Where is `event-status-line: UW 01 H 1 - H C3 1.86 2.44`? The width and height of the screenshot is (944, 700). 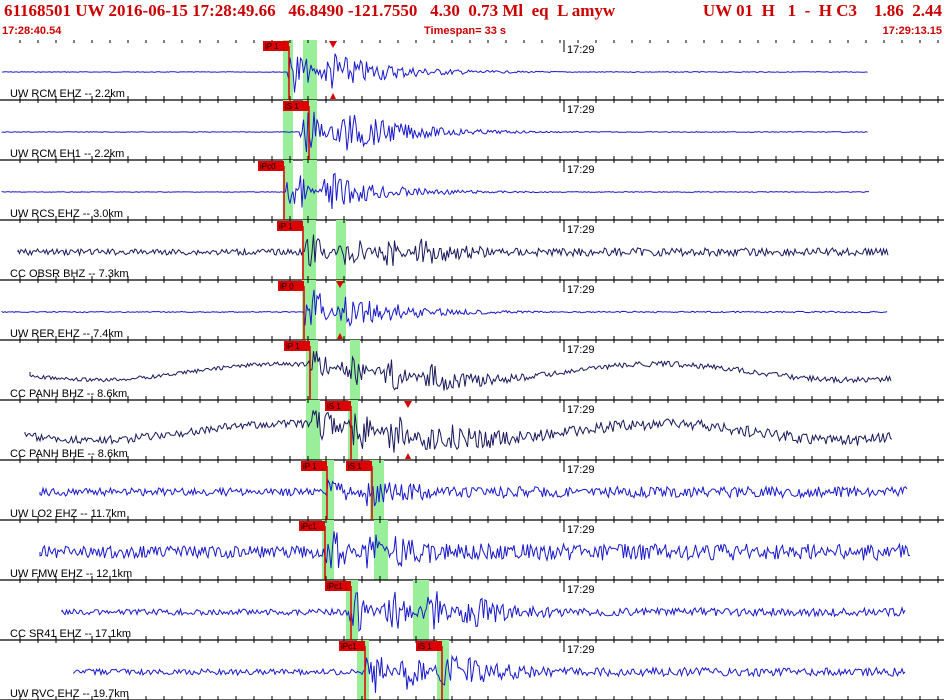
event-status-line: UW 01 H 1 - H C3 1.86 2.44 is located at coordinates (822, 10).